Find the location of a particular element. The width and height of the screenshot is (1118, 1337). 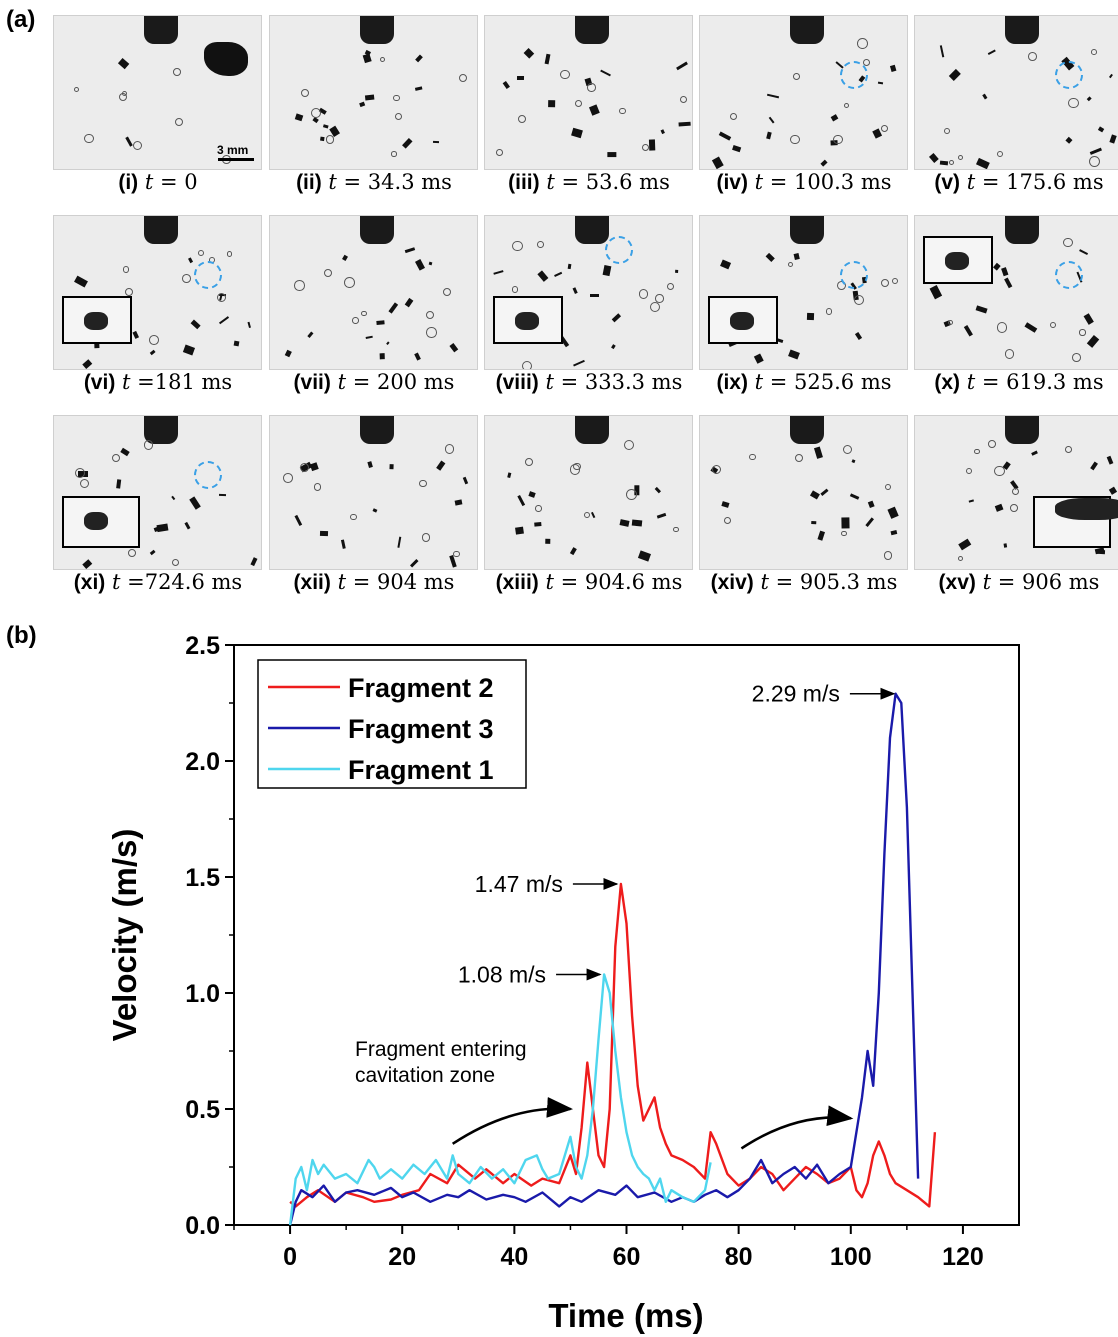

frame-t181 is located at coordinates (157, 292).